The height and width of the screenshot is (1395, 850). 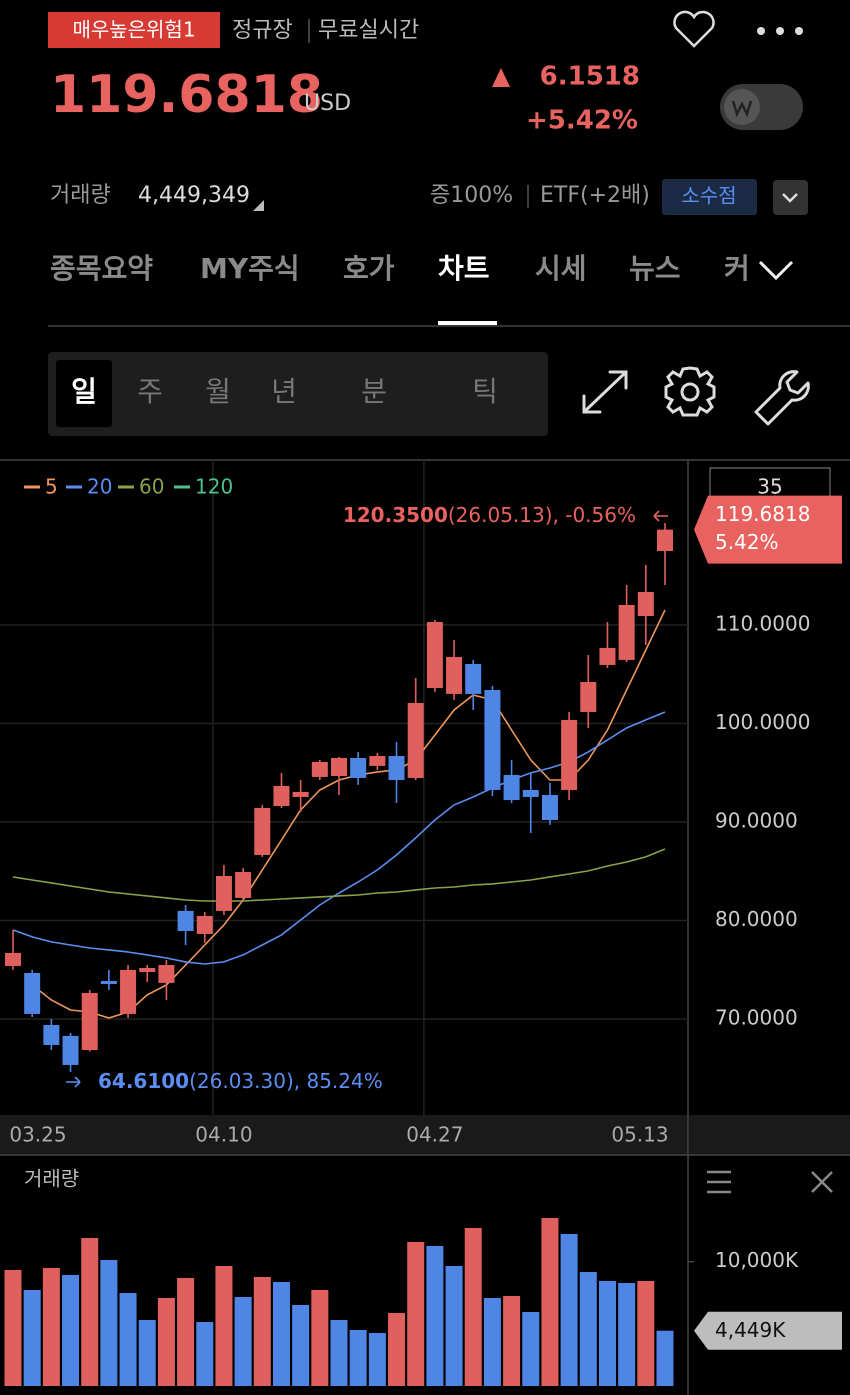 I want to click on tab: 시세, so click(x=561, y=268).